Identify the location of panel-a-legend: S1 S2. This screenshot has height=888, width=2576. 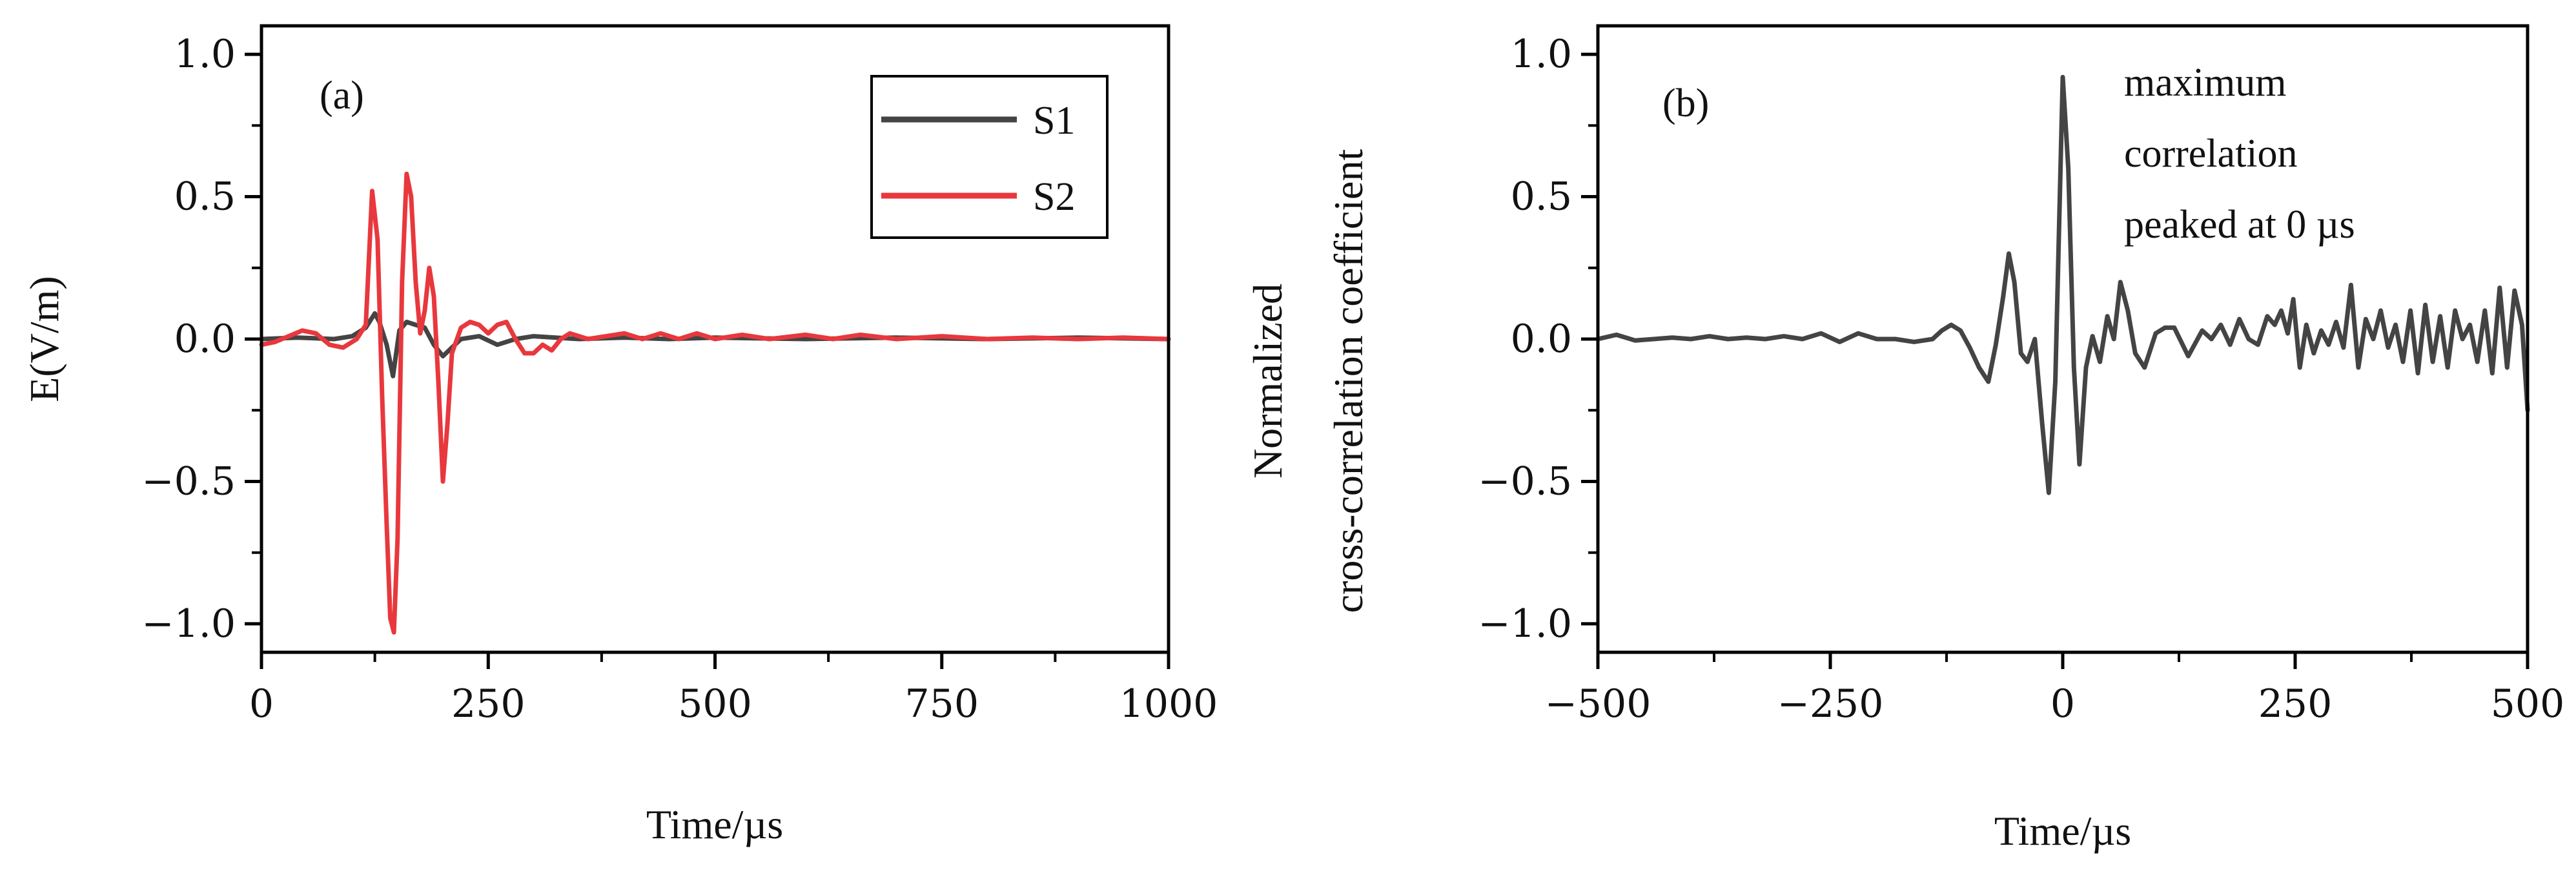
(990, 157).